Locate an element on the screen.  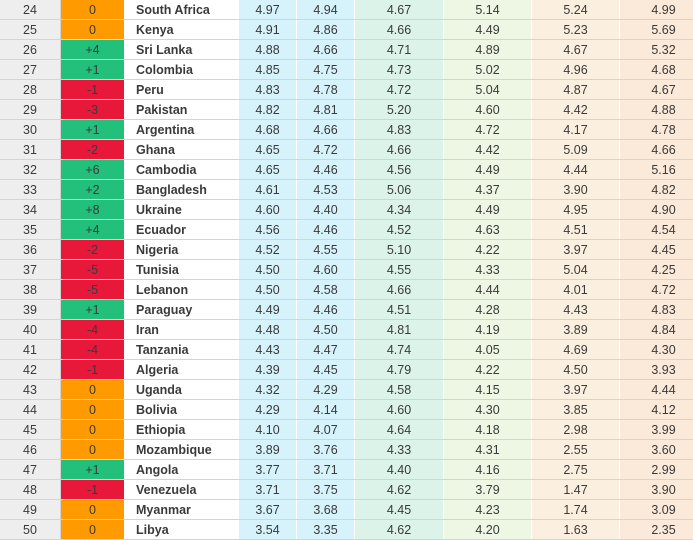
score-cell-3: 4.79 is located at coordinates (399, 370).